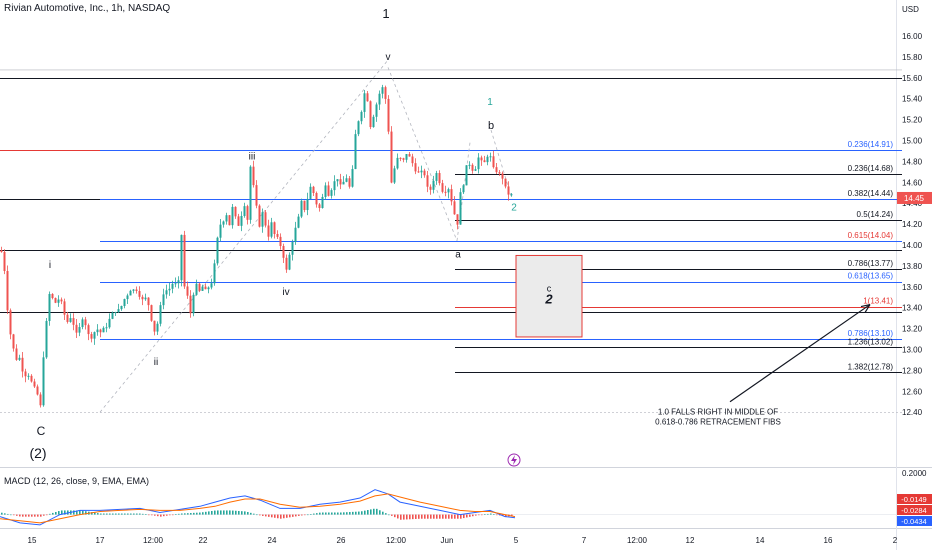 The height and width of the screenshot is (550, 932). What do you see at coordinates (252, 156) in the screenshot?
I see `wave-label: iii` at bounding box center [252, 156].